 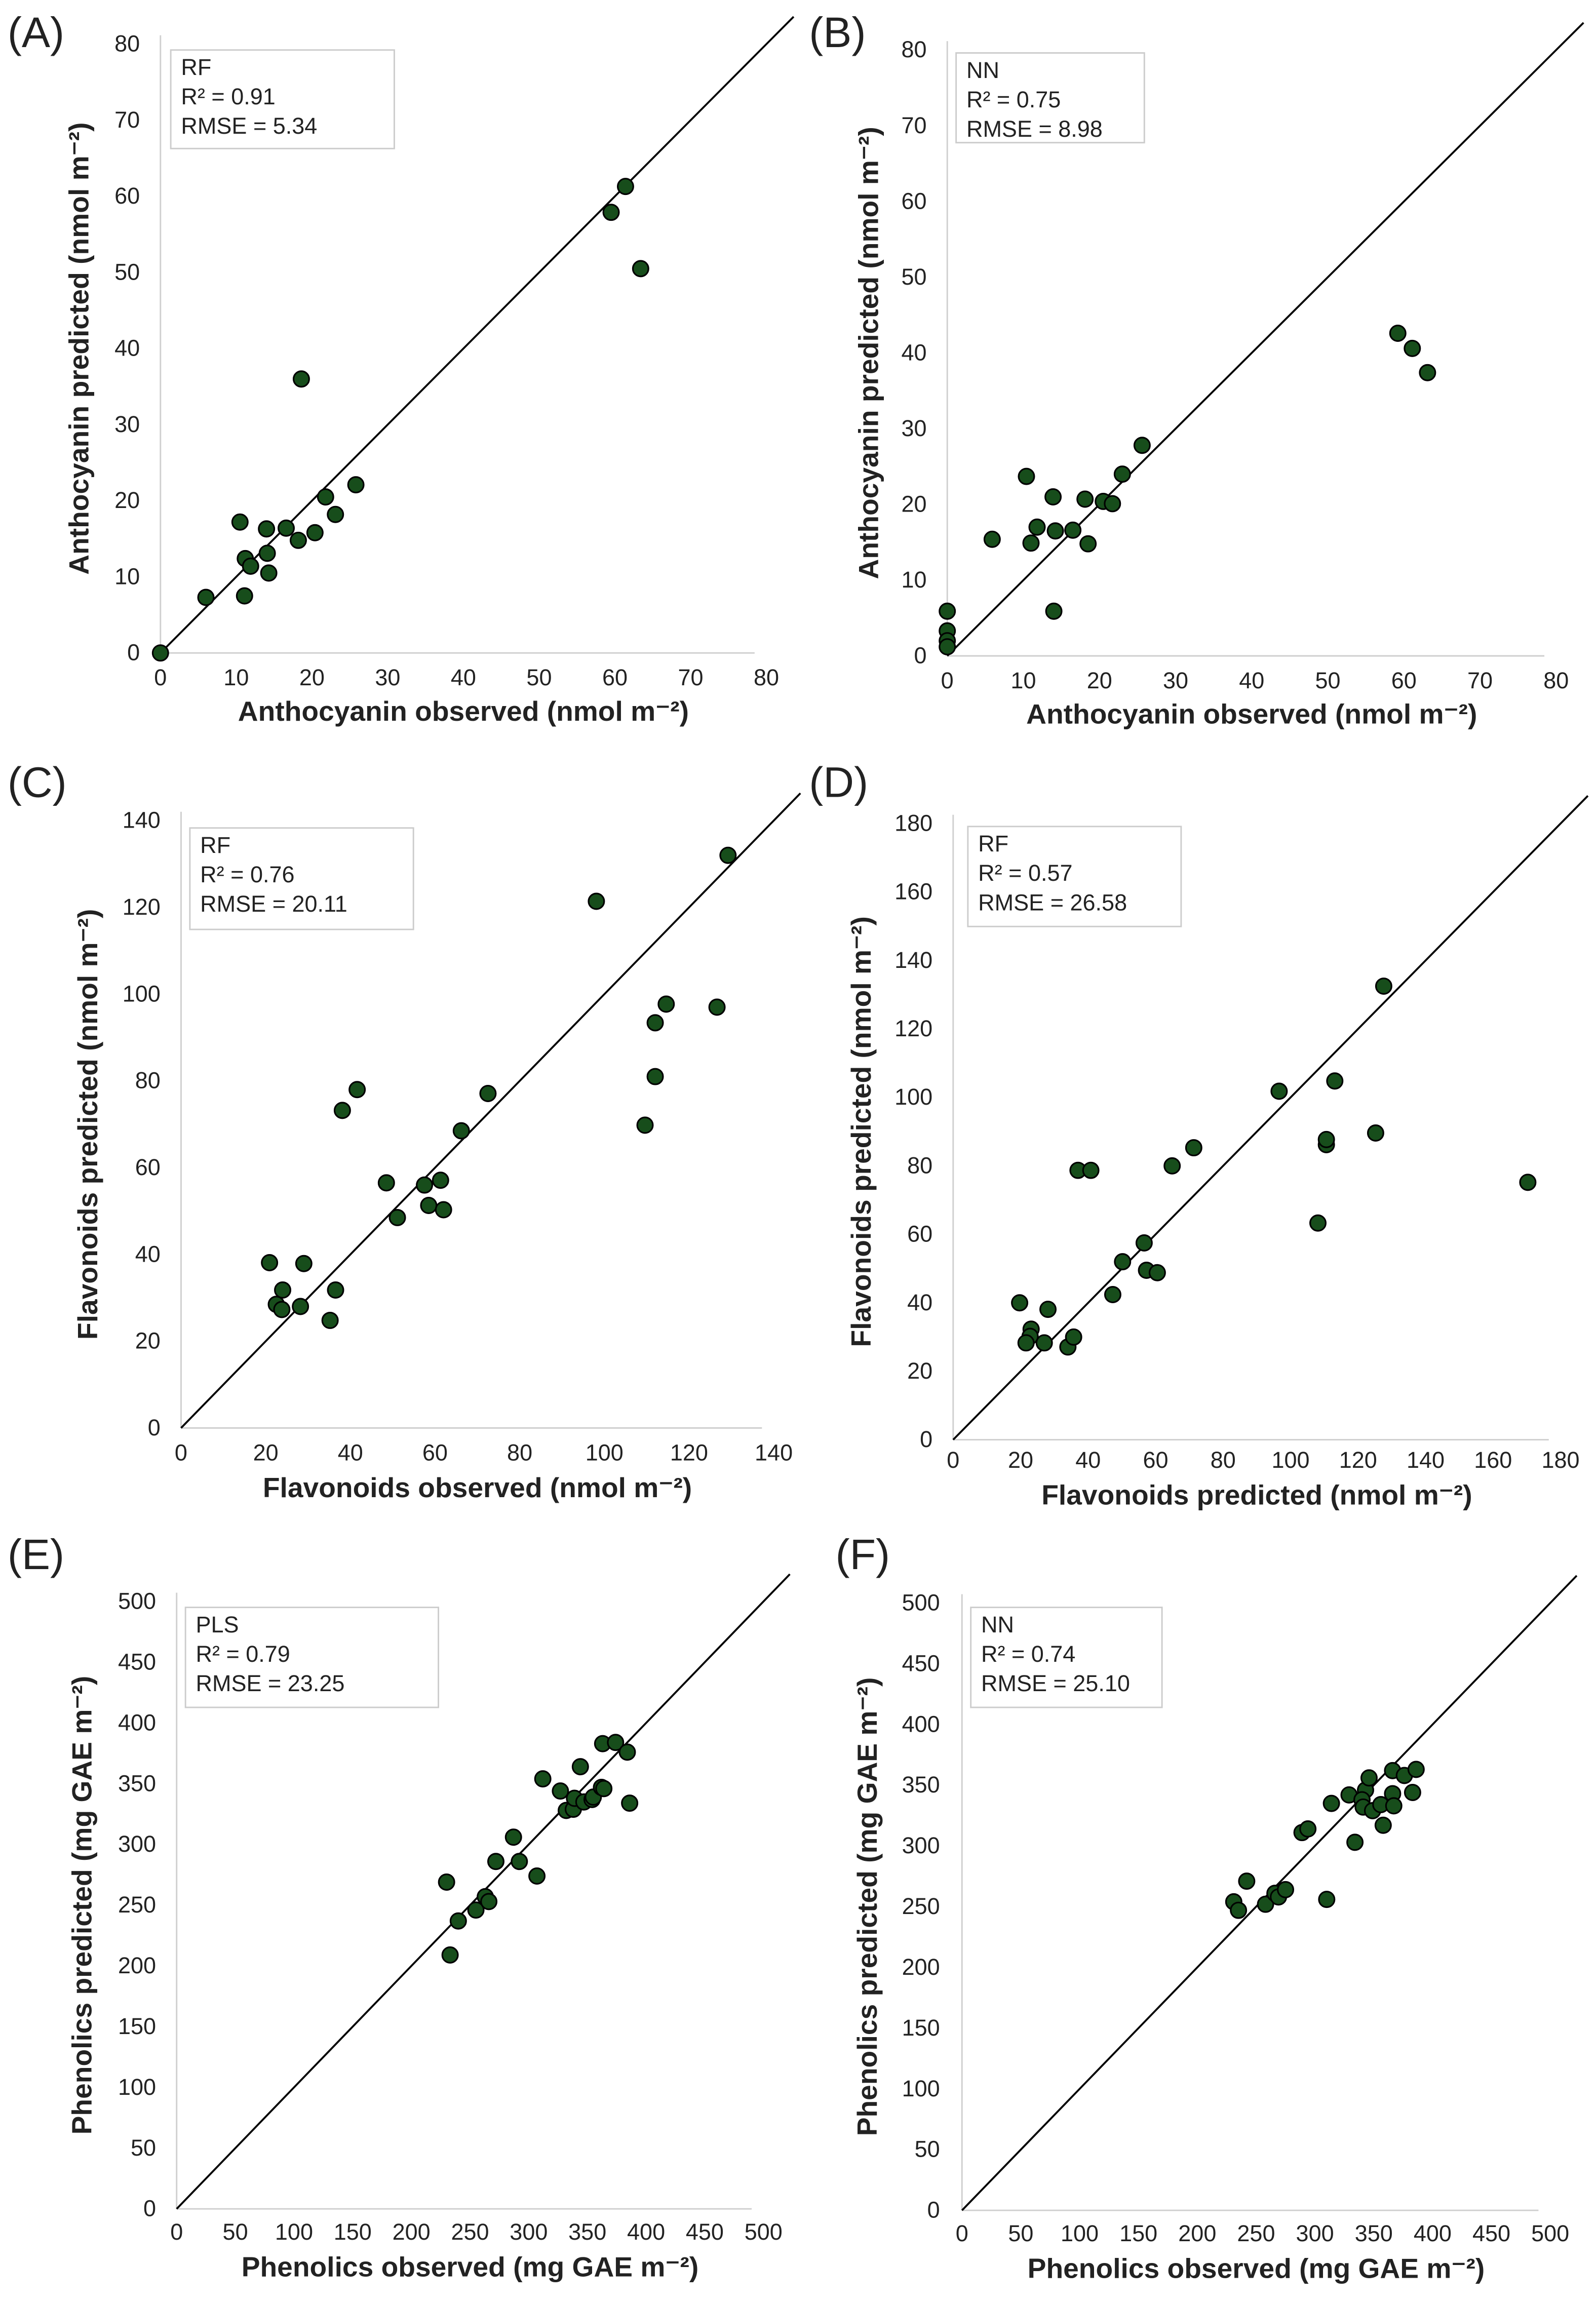 What do you see at coordinates (217, 1624) in the screenshot?
I see `legend-model: PLS` at bounding box center [217, 1624].